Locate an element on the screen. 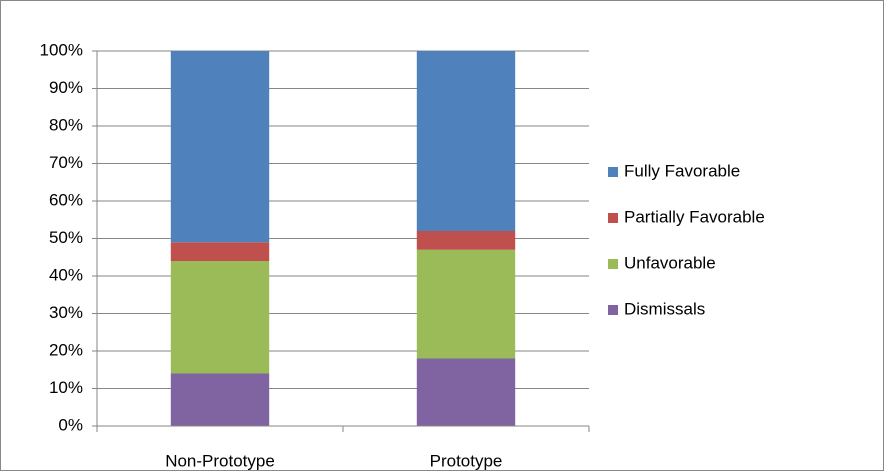 The width and height of the screenshot is (885, 472). y-tick-label: 20% is located at coordinates (66, 349).